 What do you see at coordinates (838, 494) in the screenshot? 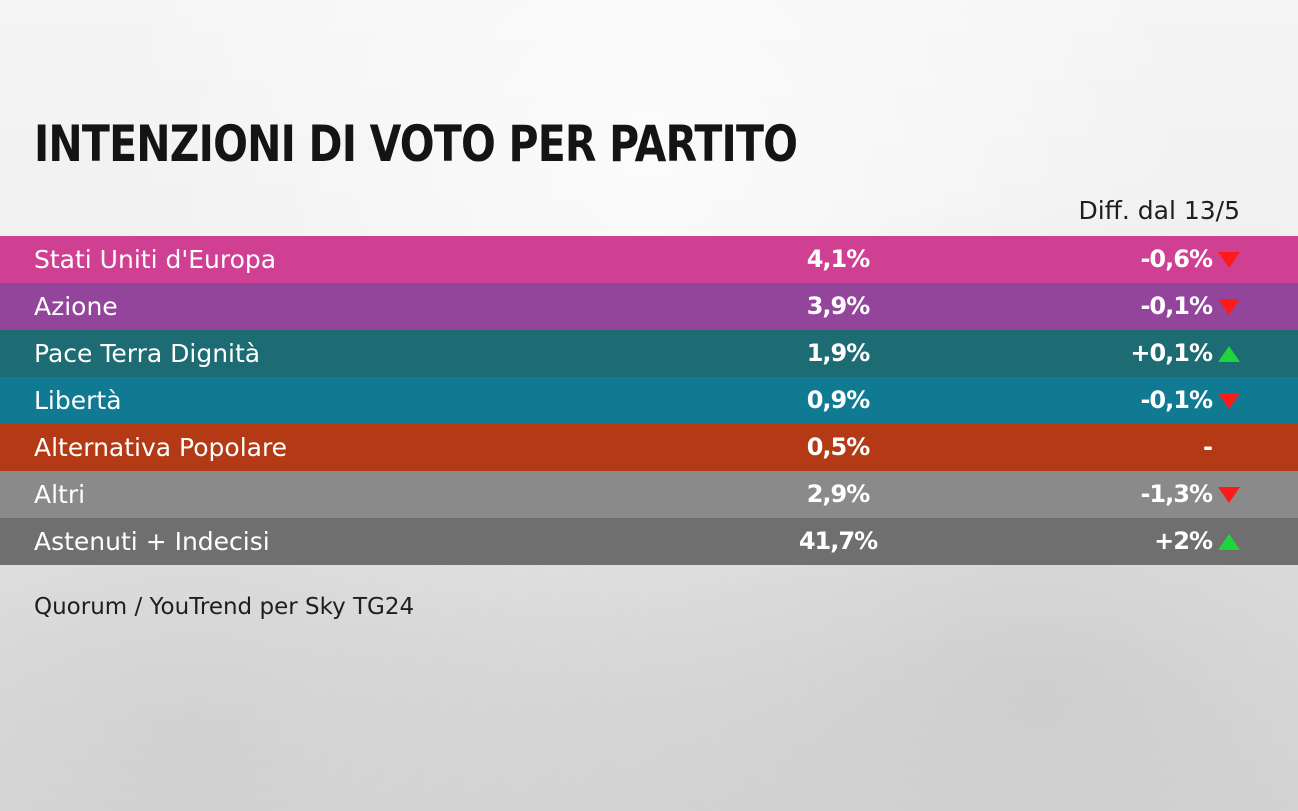
I see `party-value: 2,9%` at bounding box center [838, 494].